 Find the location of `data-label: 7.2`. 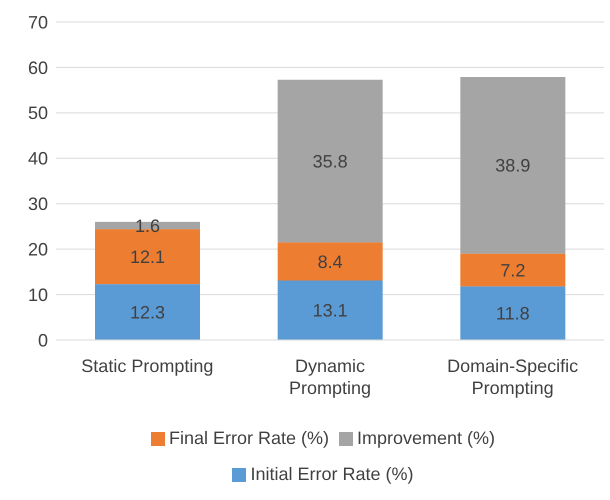

data-label: 7.2 is located at coordinates (513, 270).